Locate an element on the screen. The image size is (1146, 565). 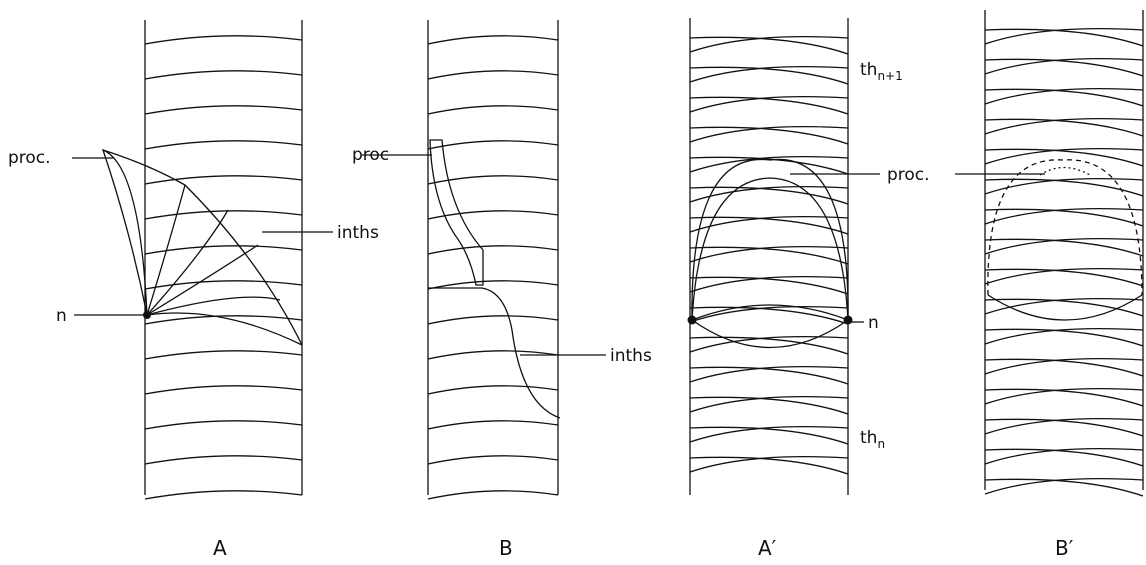
panel-label: B is located at coordinates (506, 548).